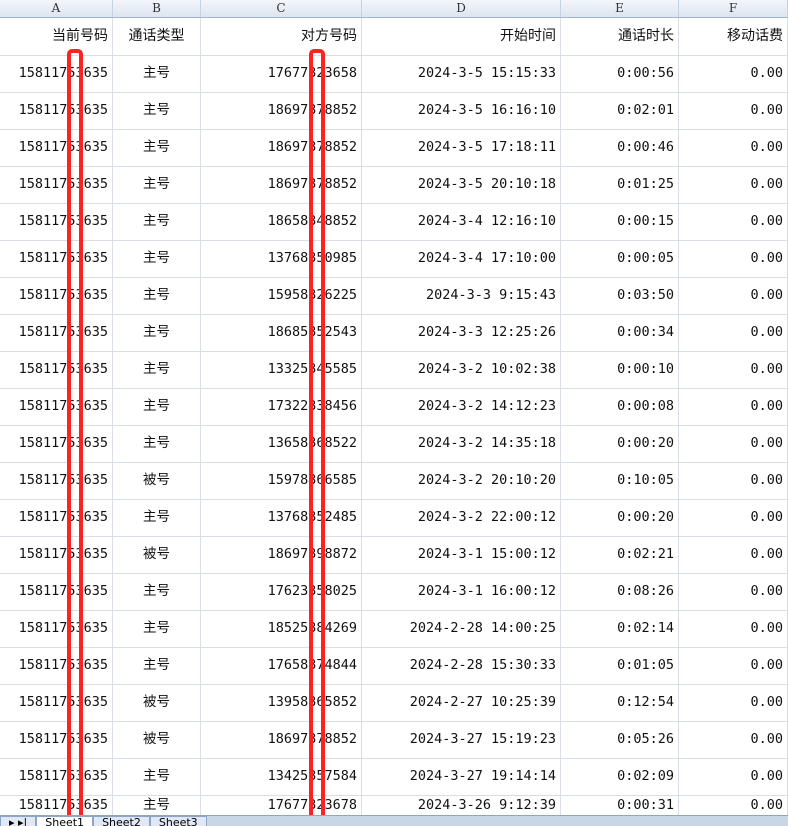 This screenshot has height=826, width=788. What do you see at coordinates (461, 805) in the screenshot?
I see `cell: 2024-3-26 9:12:39` at bounding box center [461, 805].